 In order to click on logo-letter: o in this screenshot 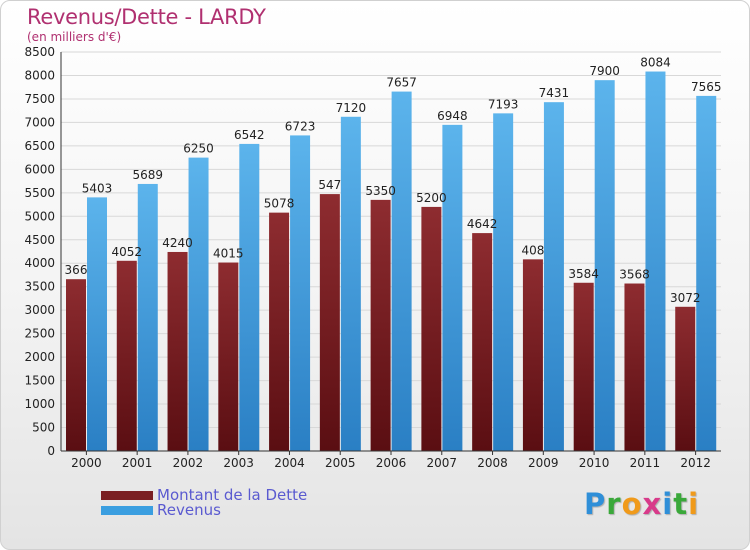, I will do `click(632, 504)`.